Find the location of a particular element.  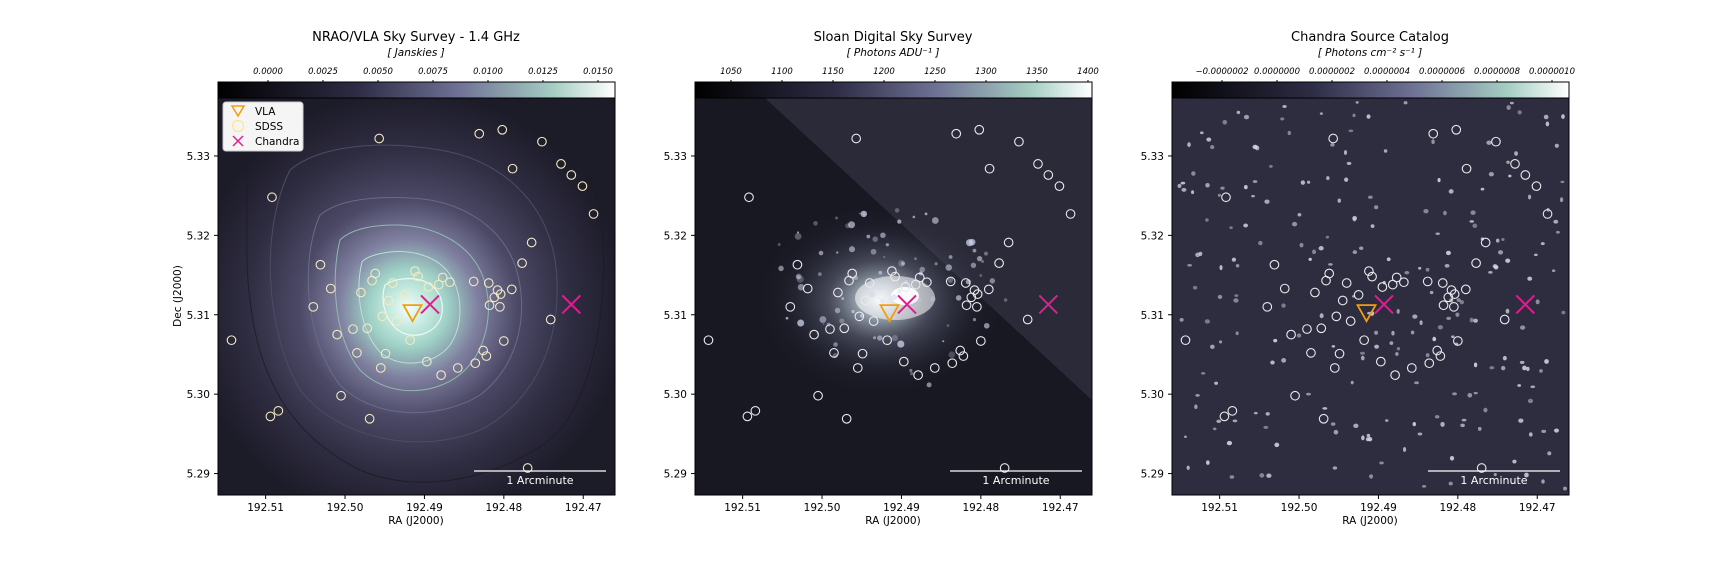

legend-label-chandra: Chandra is located at coordinates (277, 142).